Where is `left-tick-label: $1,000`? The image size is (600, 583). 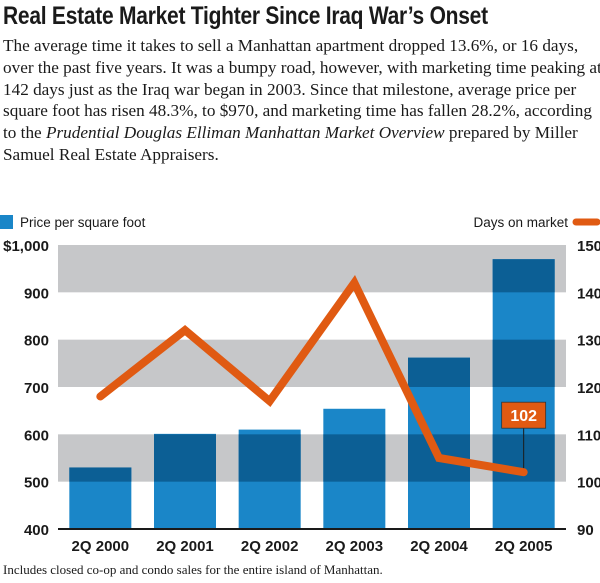
left-tick-label: $1,000 is located at coordinates (26, 246).